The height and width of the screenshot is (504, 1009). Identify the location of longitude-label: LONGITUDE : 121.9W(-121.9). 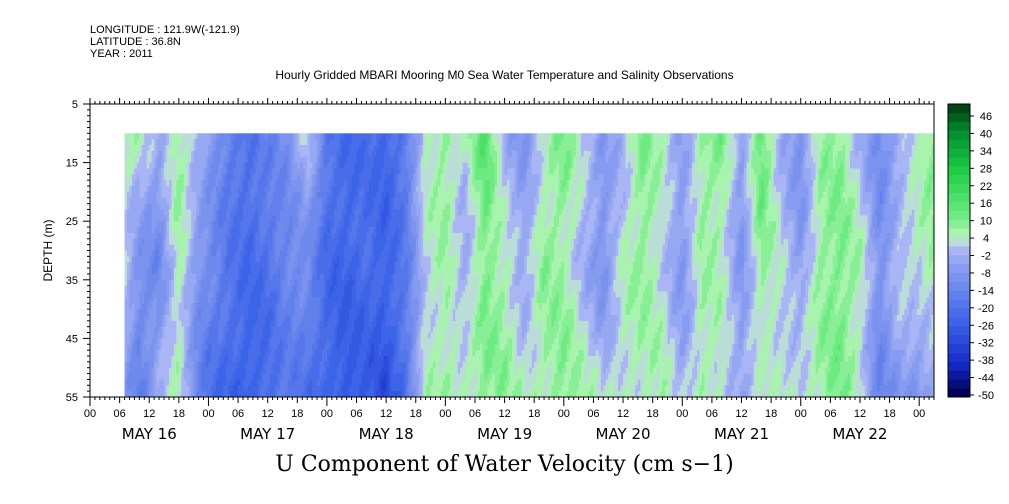
(165, 30).